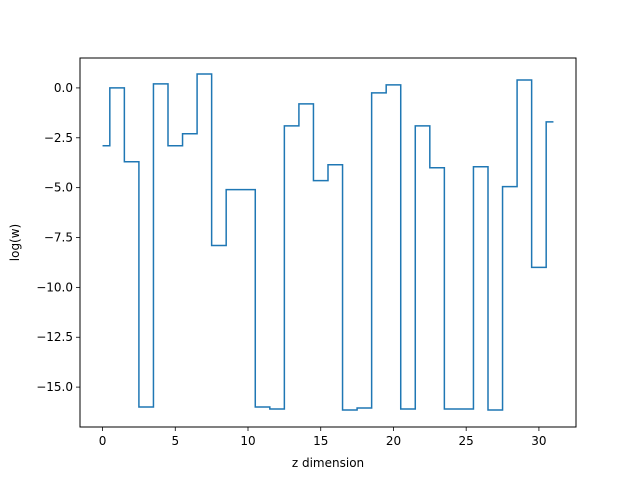 The height and width of the screenshot is (480, 640). Describe the element at coordinates (538, 441) in the screenshot. I see `x-tick-label: 30` at that location.